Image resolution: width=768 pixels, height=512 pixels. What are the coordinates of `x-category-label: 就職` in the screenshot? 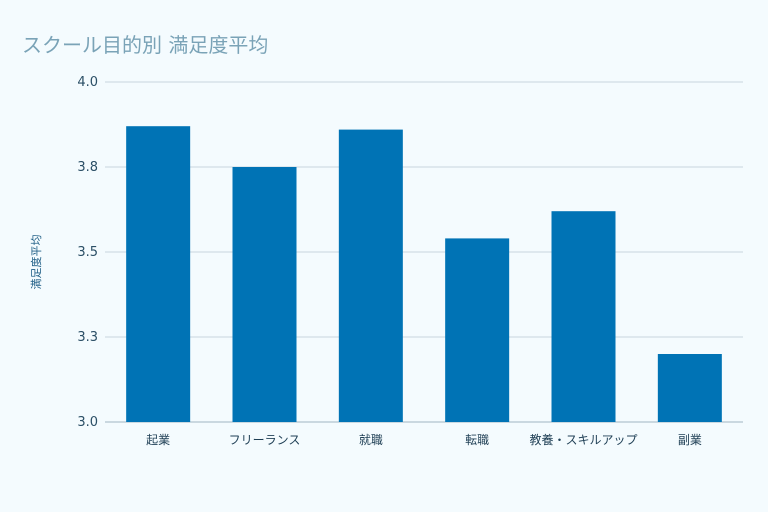 It's located at (371, 440).